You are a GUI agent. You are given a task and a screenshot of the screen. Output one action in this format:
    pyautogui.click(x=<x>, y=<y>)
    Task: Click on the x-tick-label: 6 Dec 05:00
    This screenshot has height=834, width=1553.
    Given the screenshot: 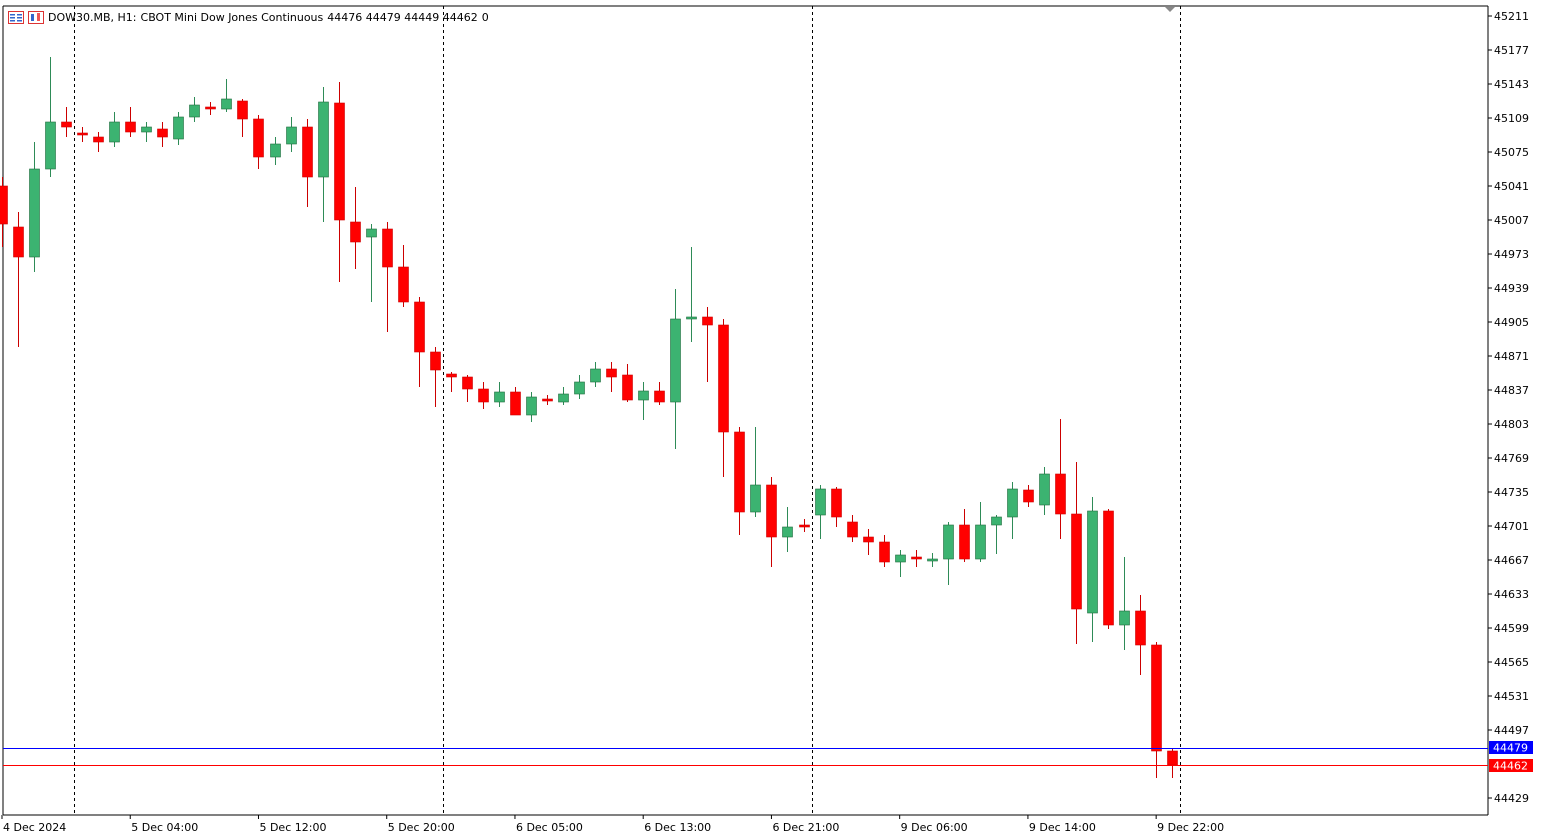 What is the action you would take?
    pyautogui.click(x=549, y=827)
    